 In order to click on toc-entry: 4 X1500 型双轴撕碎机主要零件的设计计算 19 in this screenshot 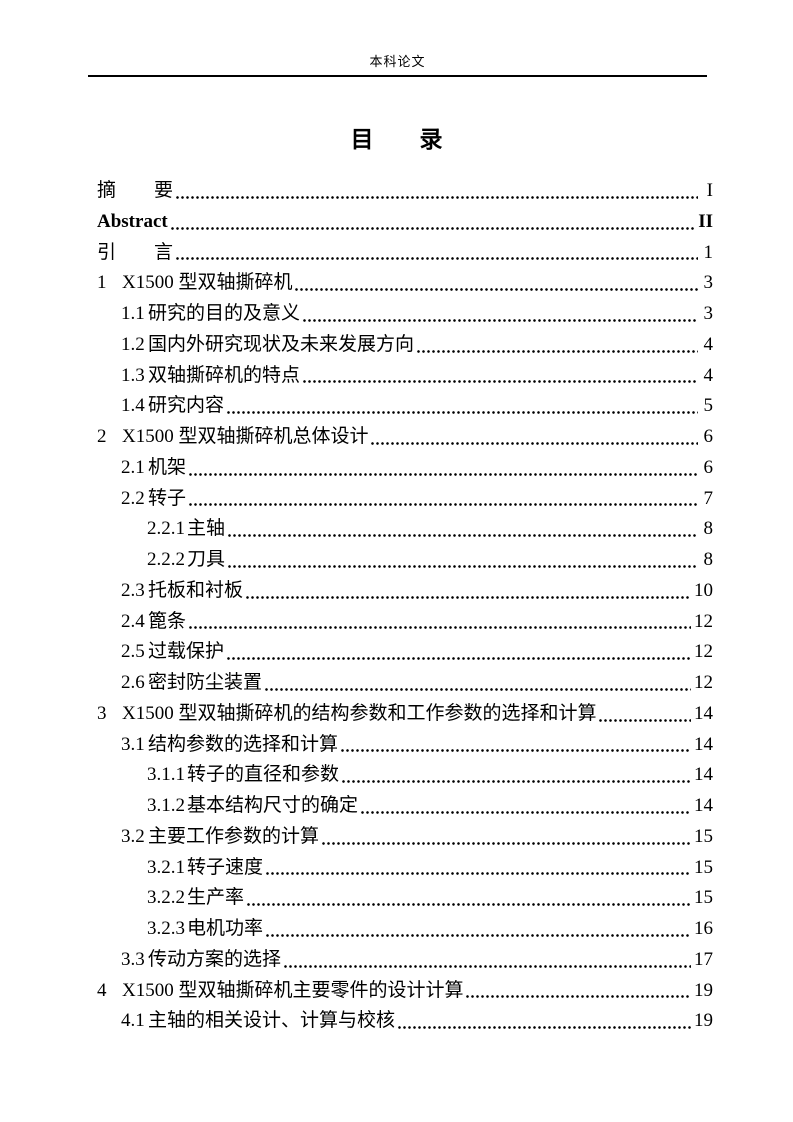, I will do `click(405, 991)`.